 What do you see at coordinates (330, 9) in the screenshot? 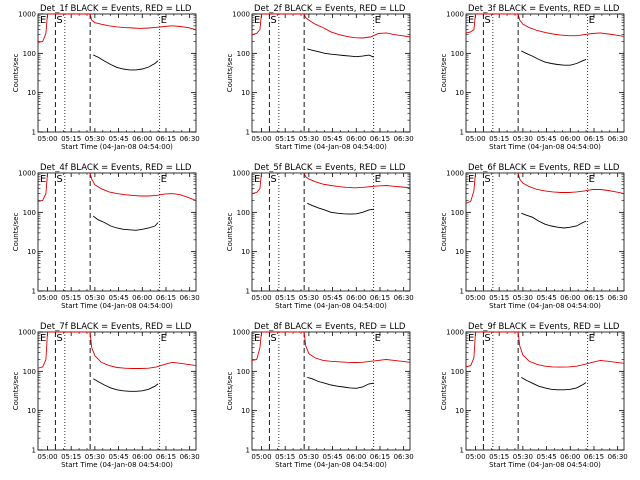
I see `plot-title: Det_2f BLACK = Events, RED = LLD` at bounding box center [330, 9].